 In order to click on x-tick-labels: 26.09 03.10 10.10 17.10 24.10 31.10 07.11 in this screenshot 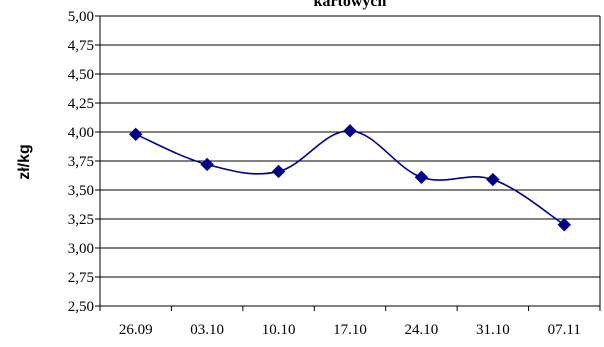, I will do `click(350, 330)`.